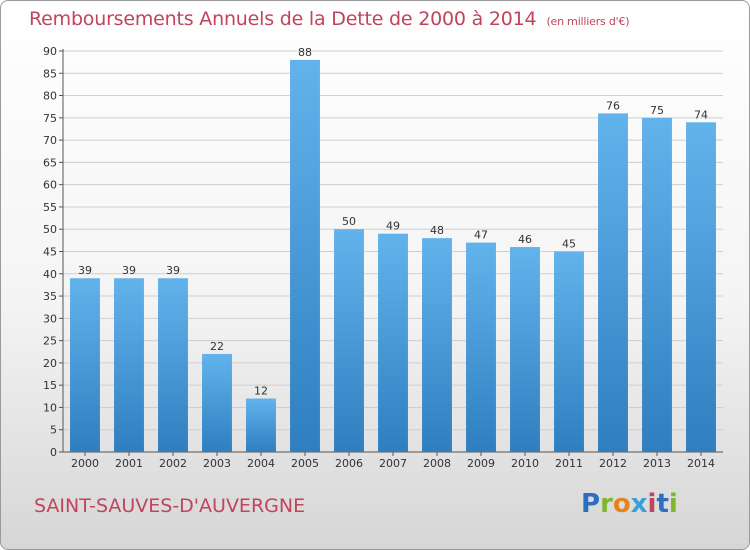  I want to click on data-label-2010: 46, so click(525, 239).